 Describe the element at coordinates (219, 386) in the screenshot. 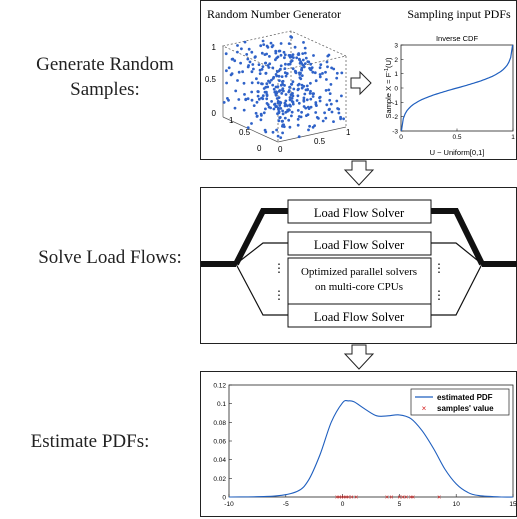

I see `pdf-y-tick-label: 0.12` at that location.